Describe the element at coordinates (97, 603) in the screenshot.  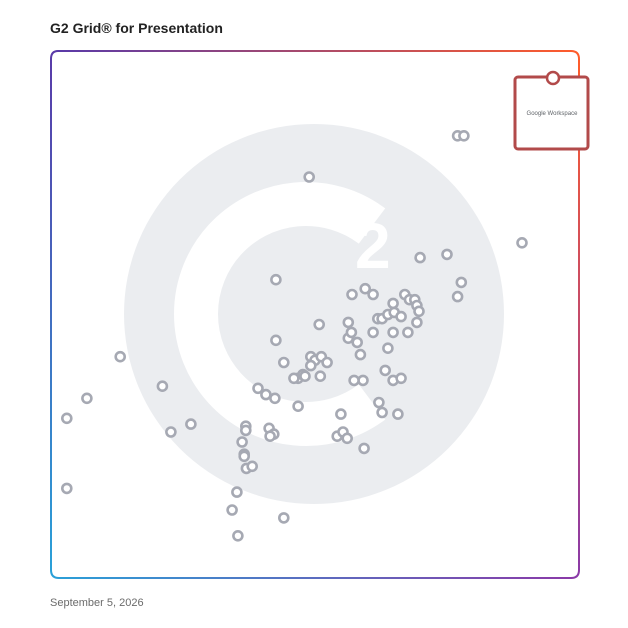
I see `report-date: September 5, 2026` at that location.